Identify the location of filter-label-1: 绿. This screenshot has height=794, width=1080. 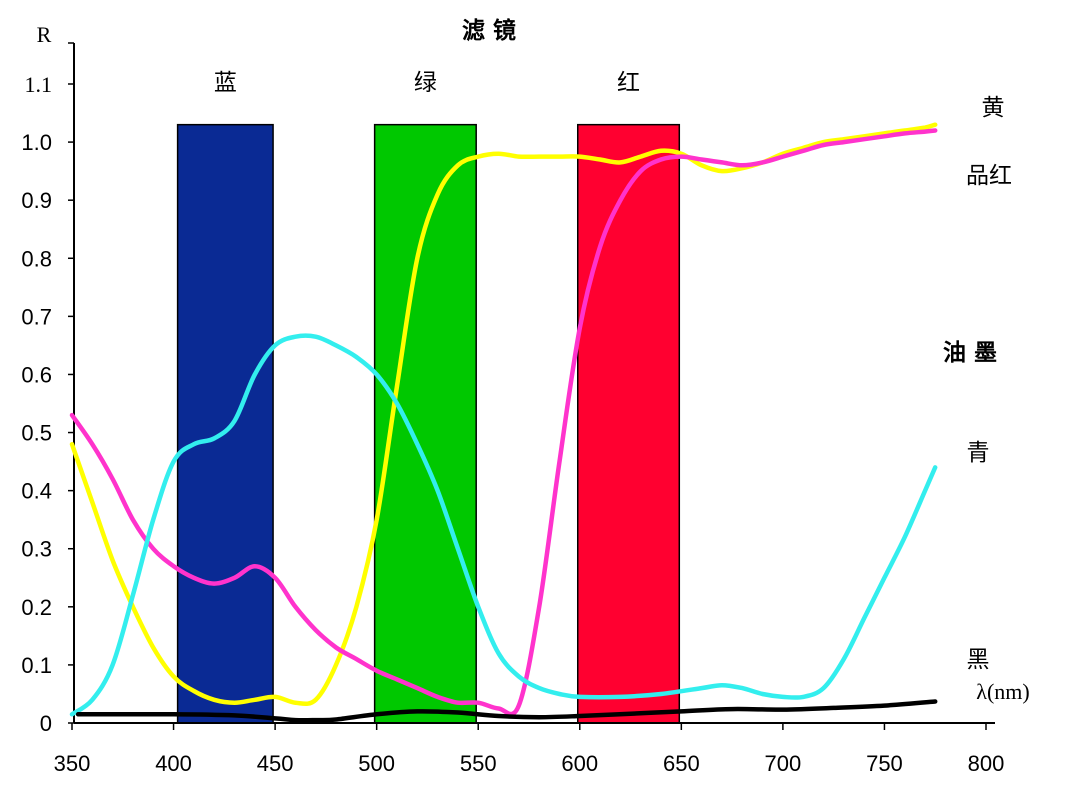
(425, 83).